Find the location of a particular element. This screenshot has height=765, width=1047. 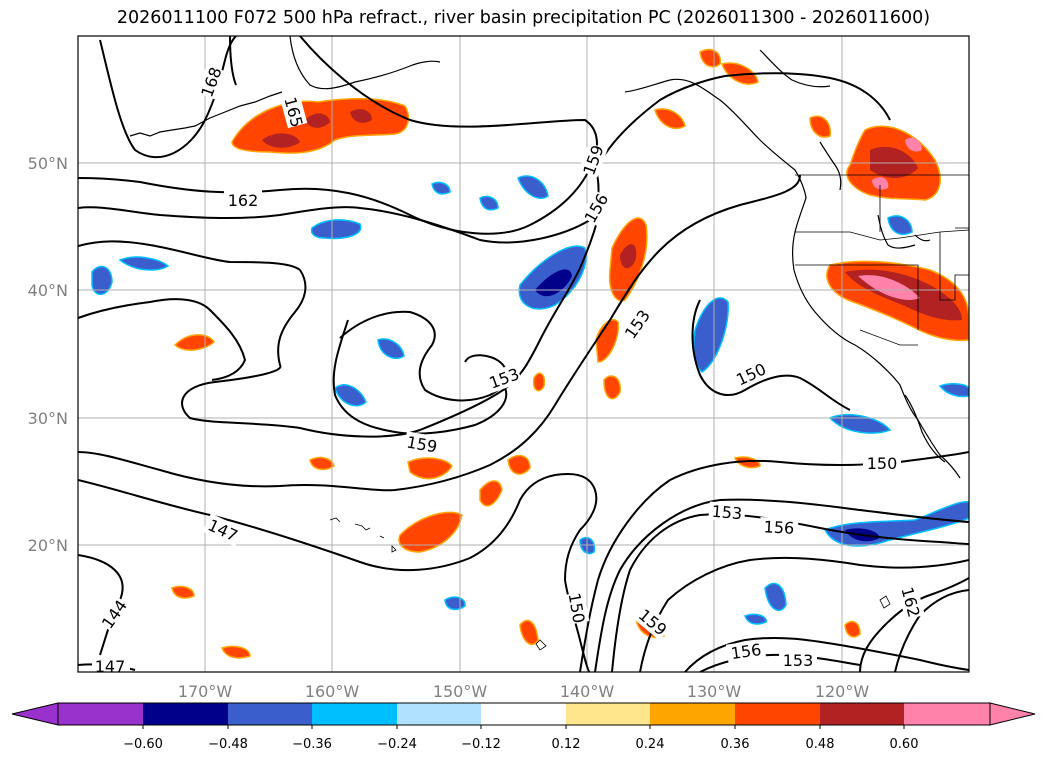

colorbar-tick: 0.24 is located at coordinates (650, 744).